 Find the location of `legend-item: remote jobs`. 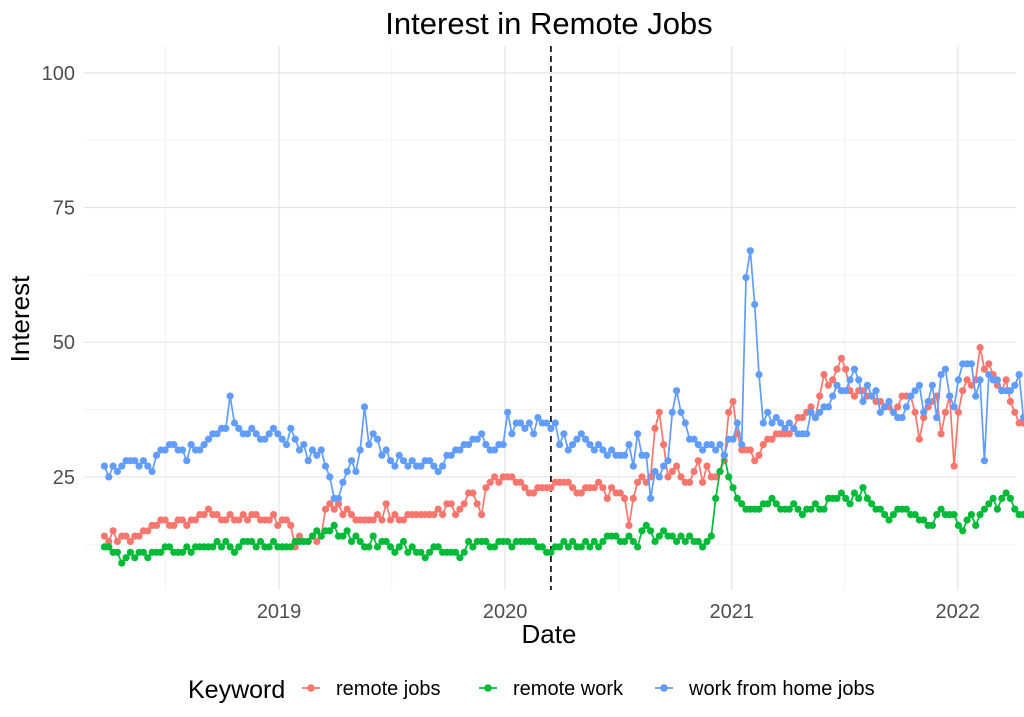

legend-item: remote jobs is located at coordinates (371, 689).